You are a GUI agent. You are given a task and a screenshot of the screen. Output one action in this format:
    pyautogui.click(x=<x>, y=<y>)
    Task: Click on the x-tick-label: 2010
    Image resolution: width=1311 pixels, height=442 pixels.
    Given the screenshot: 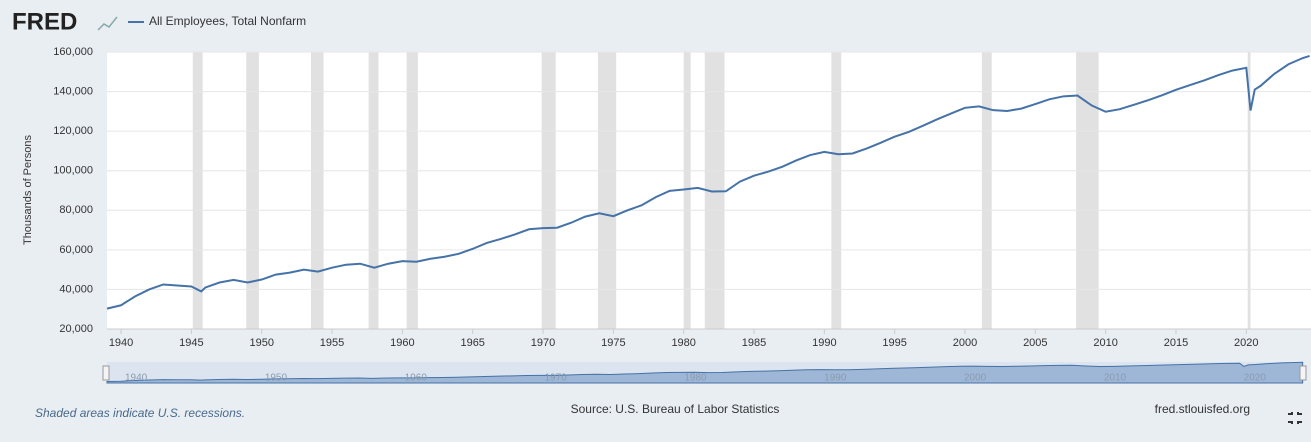 What is the action you would take?
    pyautogui.click(x=1105, y=343)
    